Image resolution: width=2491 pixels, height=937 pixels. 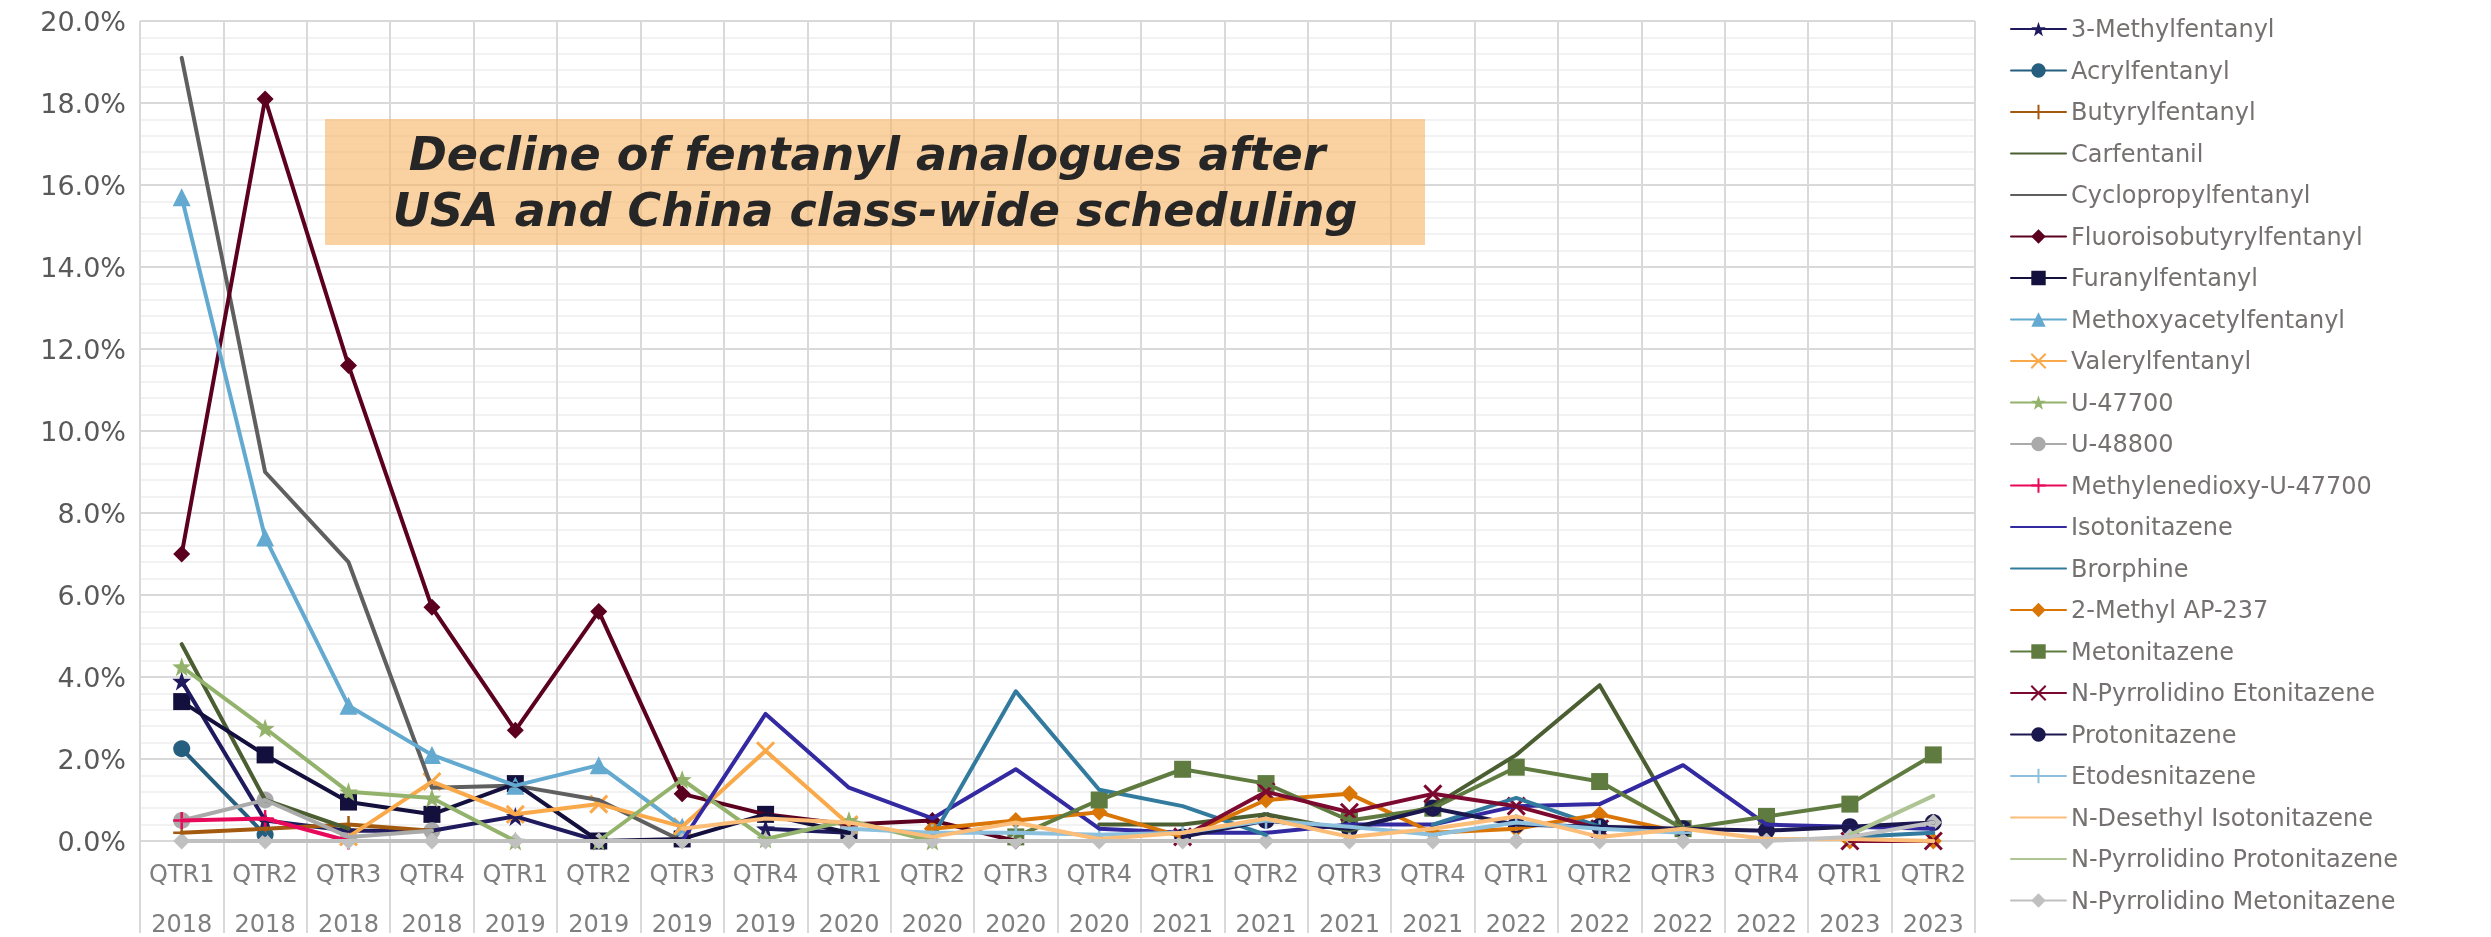 I want to click on legend-label: U-48800, so click(x=2122, y=444).